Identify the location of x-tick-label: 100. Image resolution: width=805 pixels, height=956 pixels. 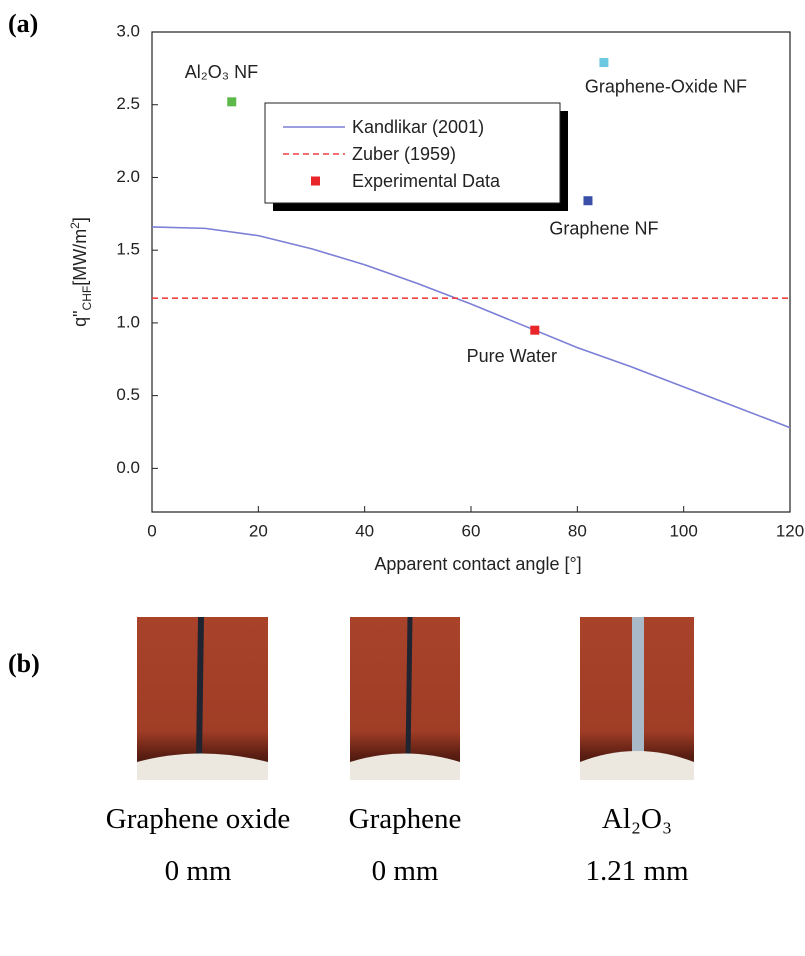
(683, 530).